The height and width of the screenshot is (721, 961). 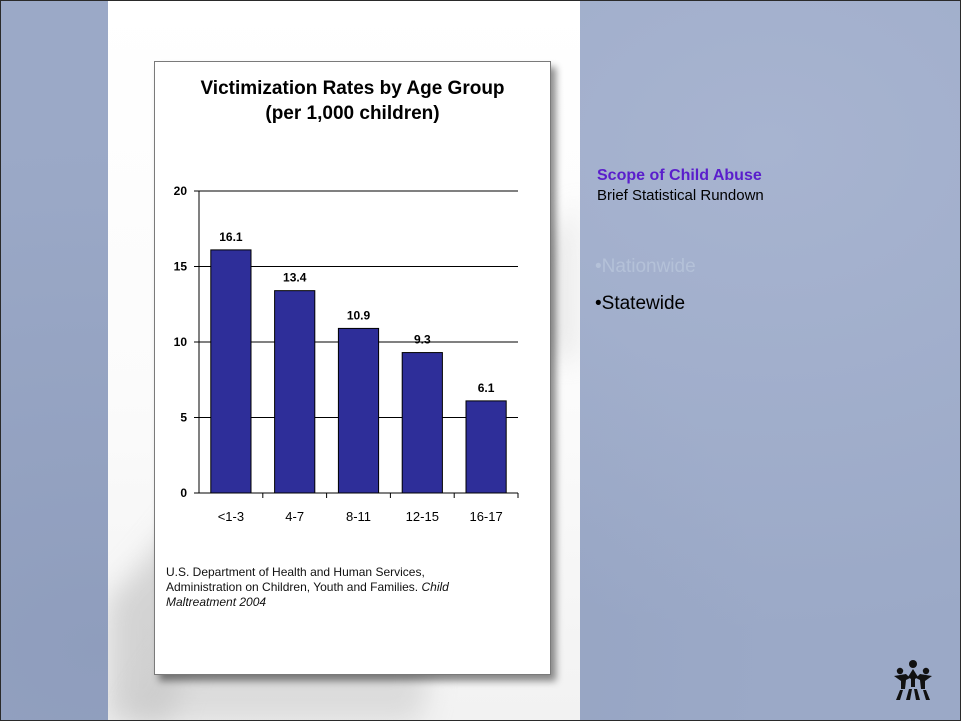 What do you see at coordinates (359, 315) in the screenshot?
I see `bar-data-label: 10.9` at bounding box center [359, 315].